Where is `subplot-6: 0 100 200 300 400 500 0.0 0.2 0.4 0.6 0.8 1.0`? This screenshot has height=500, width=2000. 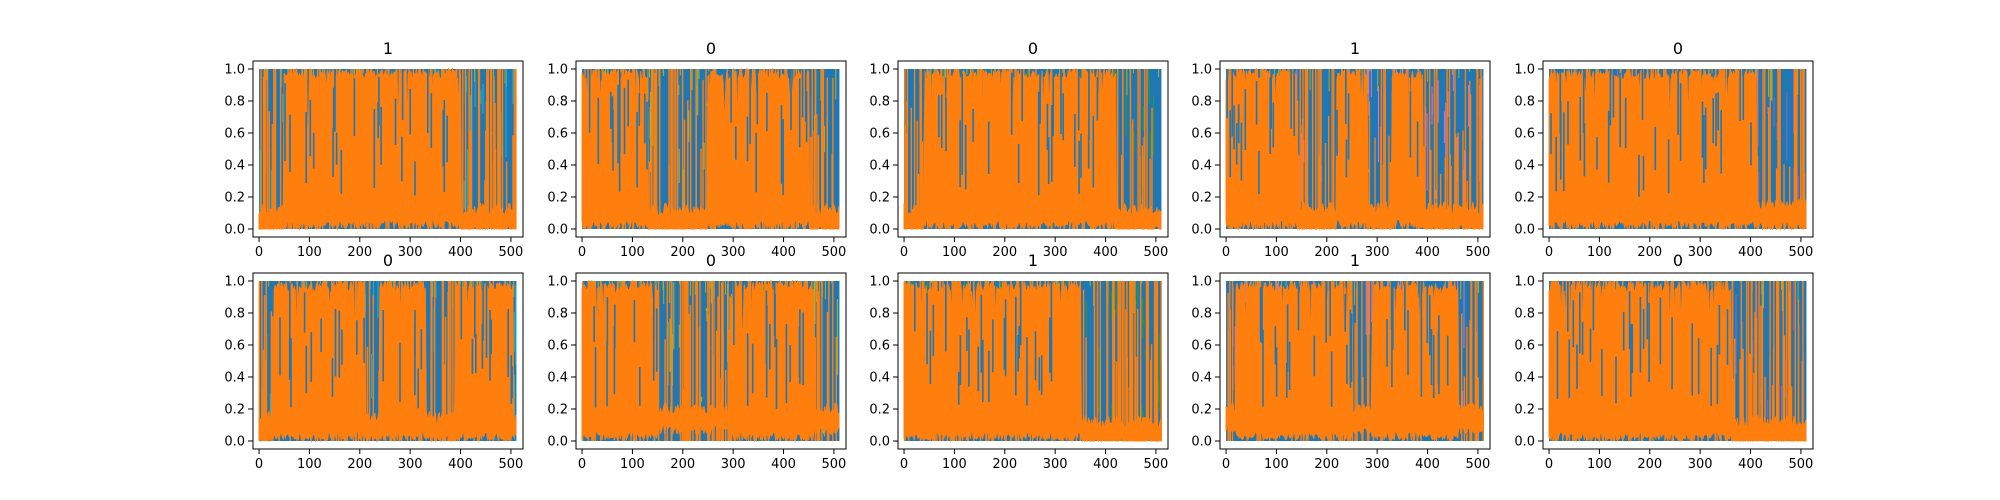 subplot-6: 0 100 200 300 400 500 0.0 0.2 0.4 0.6 0.8 1.0 is located at coordinates (374, 372).